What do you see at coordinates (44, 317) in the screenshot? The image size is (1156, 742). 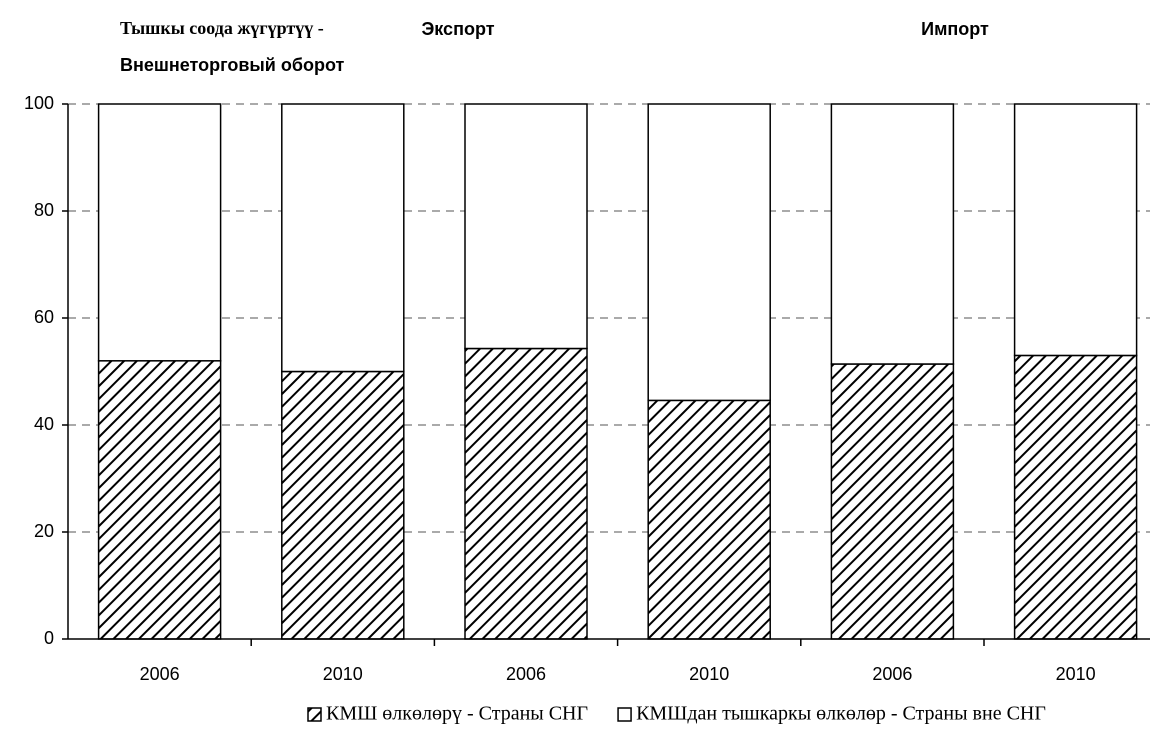 I see `y-tick-label: 60` at bounding box center [44, 317].